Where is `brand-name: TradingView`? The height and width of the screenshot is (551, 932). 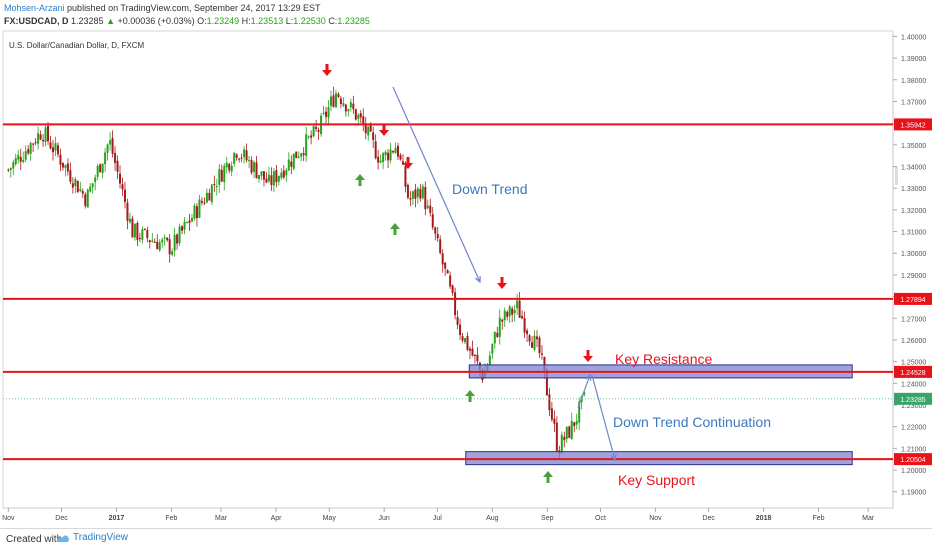 brand-name: TradingView is located at coordinates (101, 537).